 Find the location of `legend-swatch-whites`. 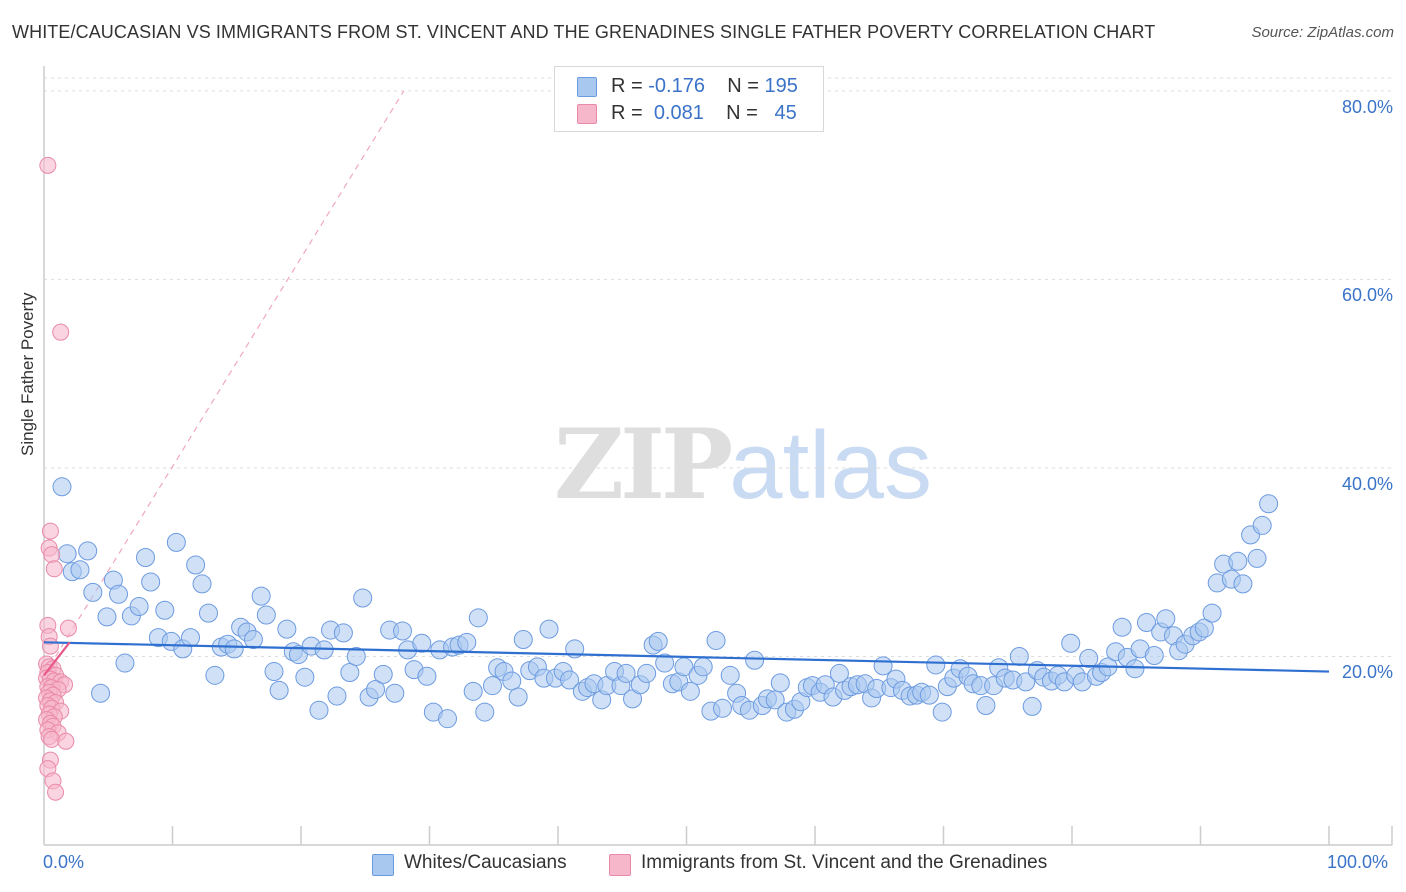

legend-swatch-whites is located at coordinates (587, 87).